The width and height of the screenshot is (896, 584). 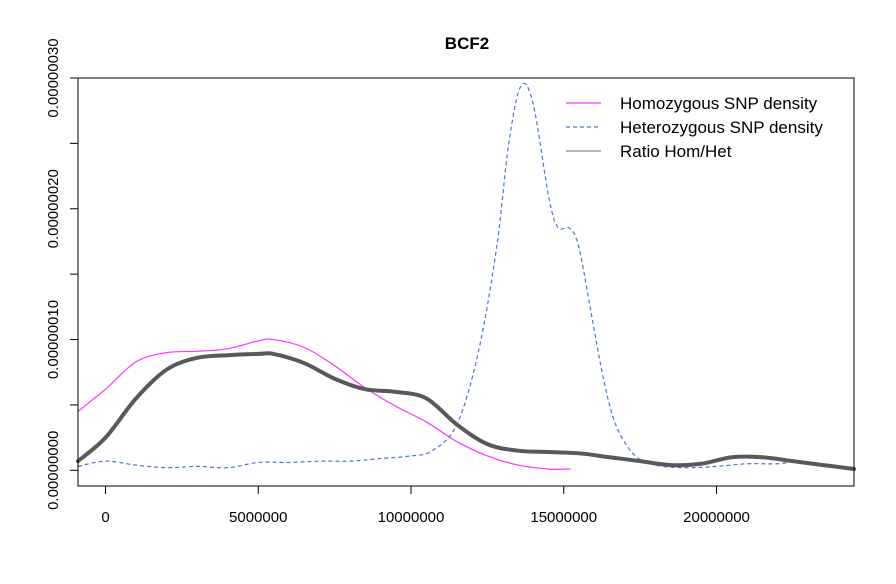 I want to click on x-tick-label: 10000000, so click(x=411, y=517).